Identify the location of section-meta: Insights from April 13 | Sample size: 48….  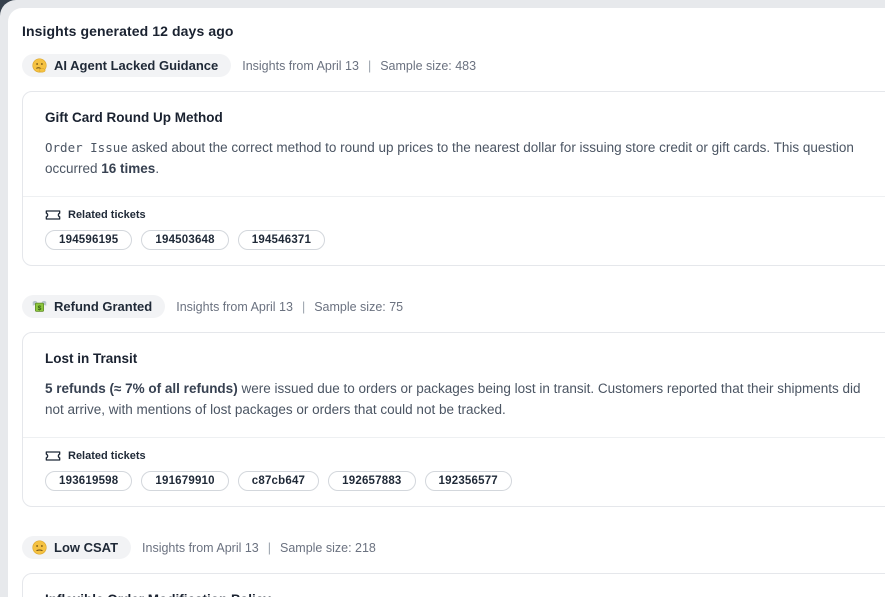
(359, 66).